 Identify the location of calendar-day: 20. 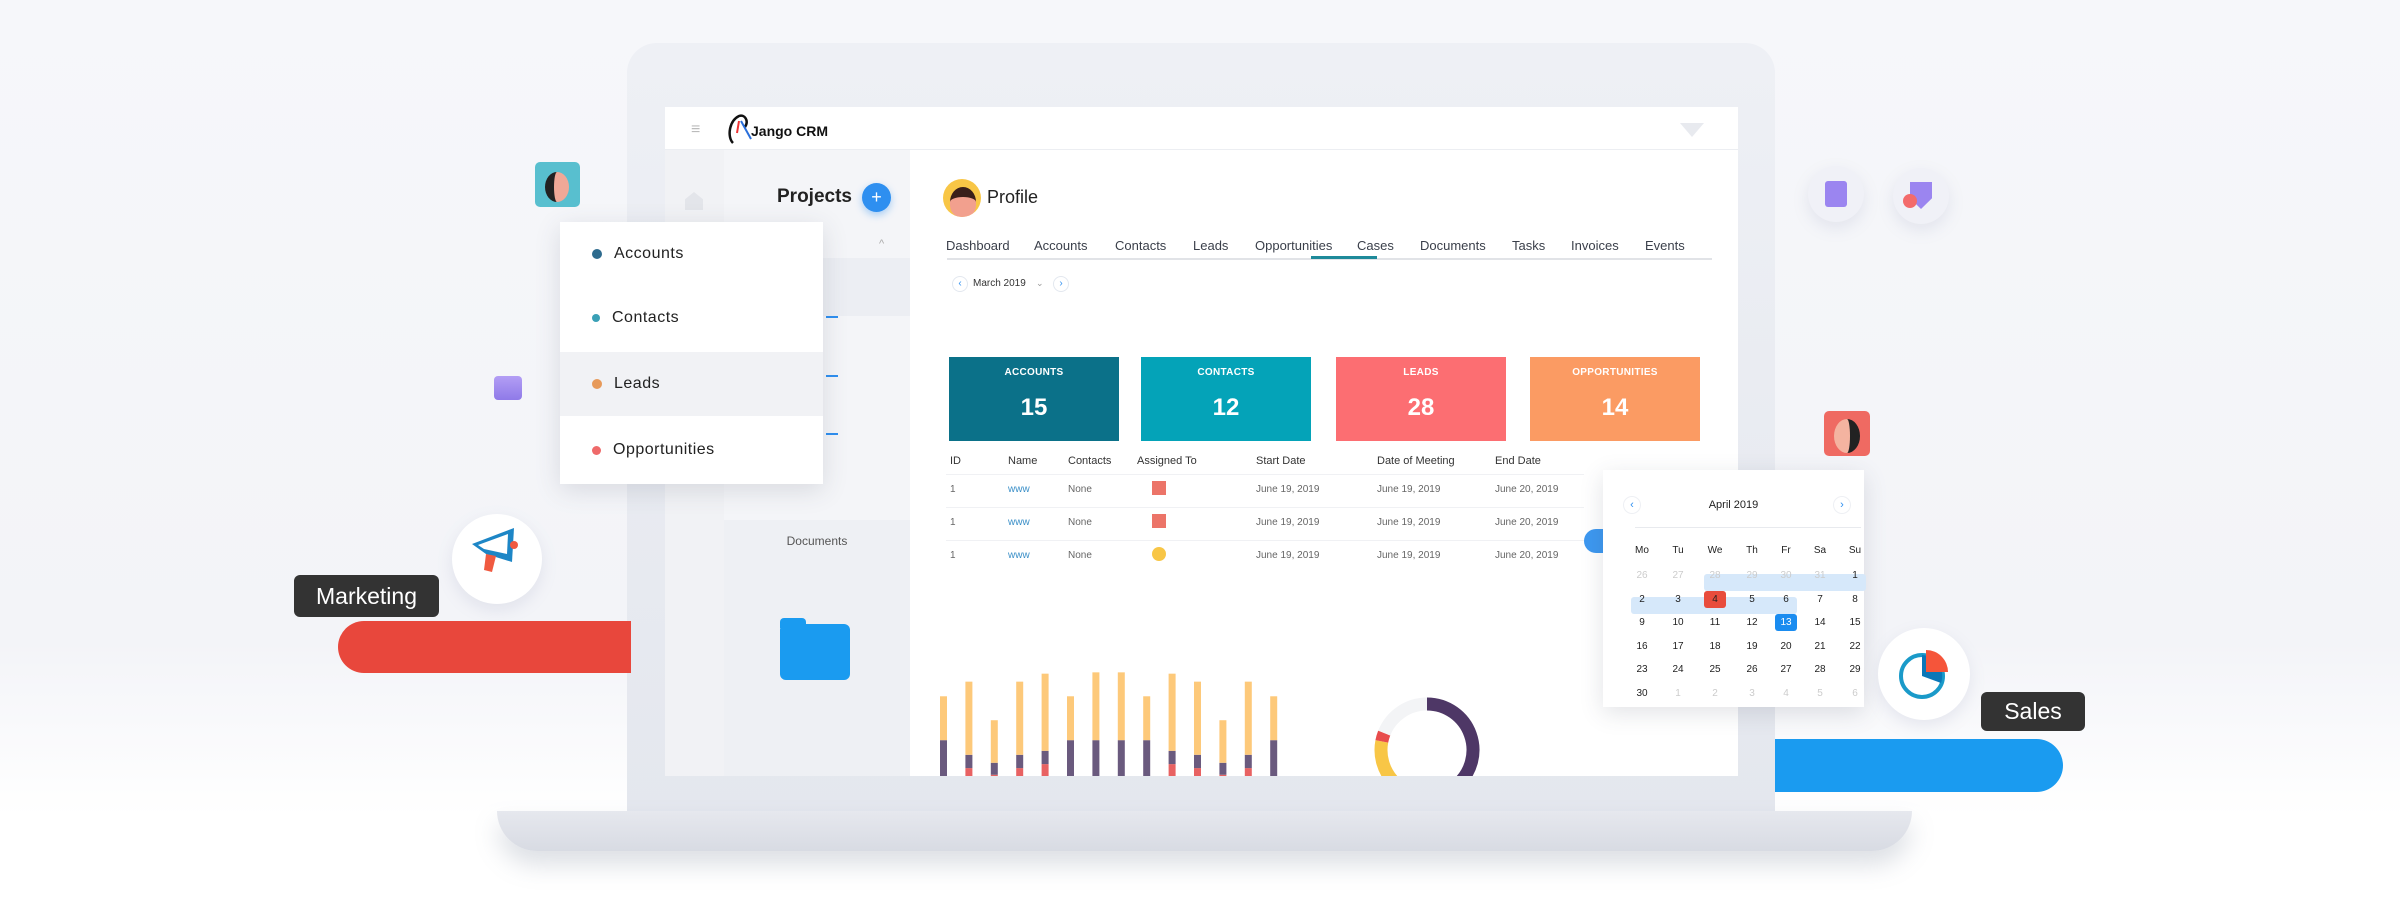
(1786, 646).